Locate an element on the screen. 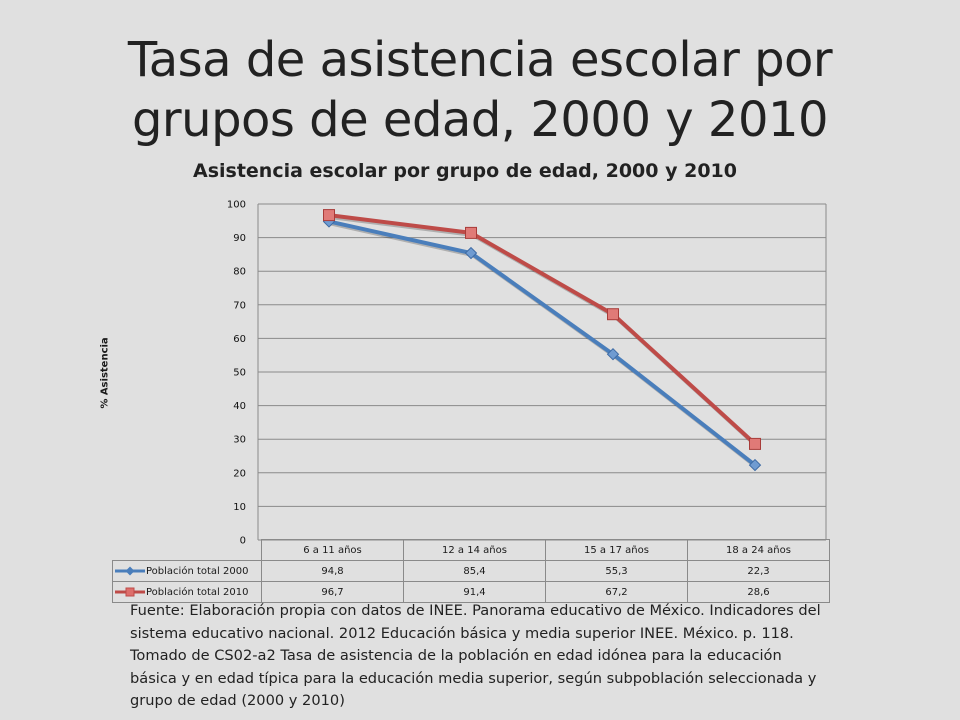  legend-key-2010-icon is located at coordinates (130, 591).